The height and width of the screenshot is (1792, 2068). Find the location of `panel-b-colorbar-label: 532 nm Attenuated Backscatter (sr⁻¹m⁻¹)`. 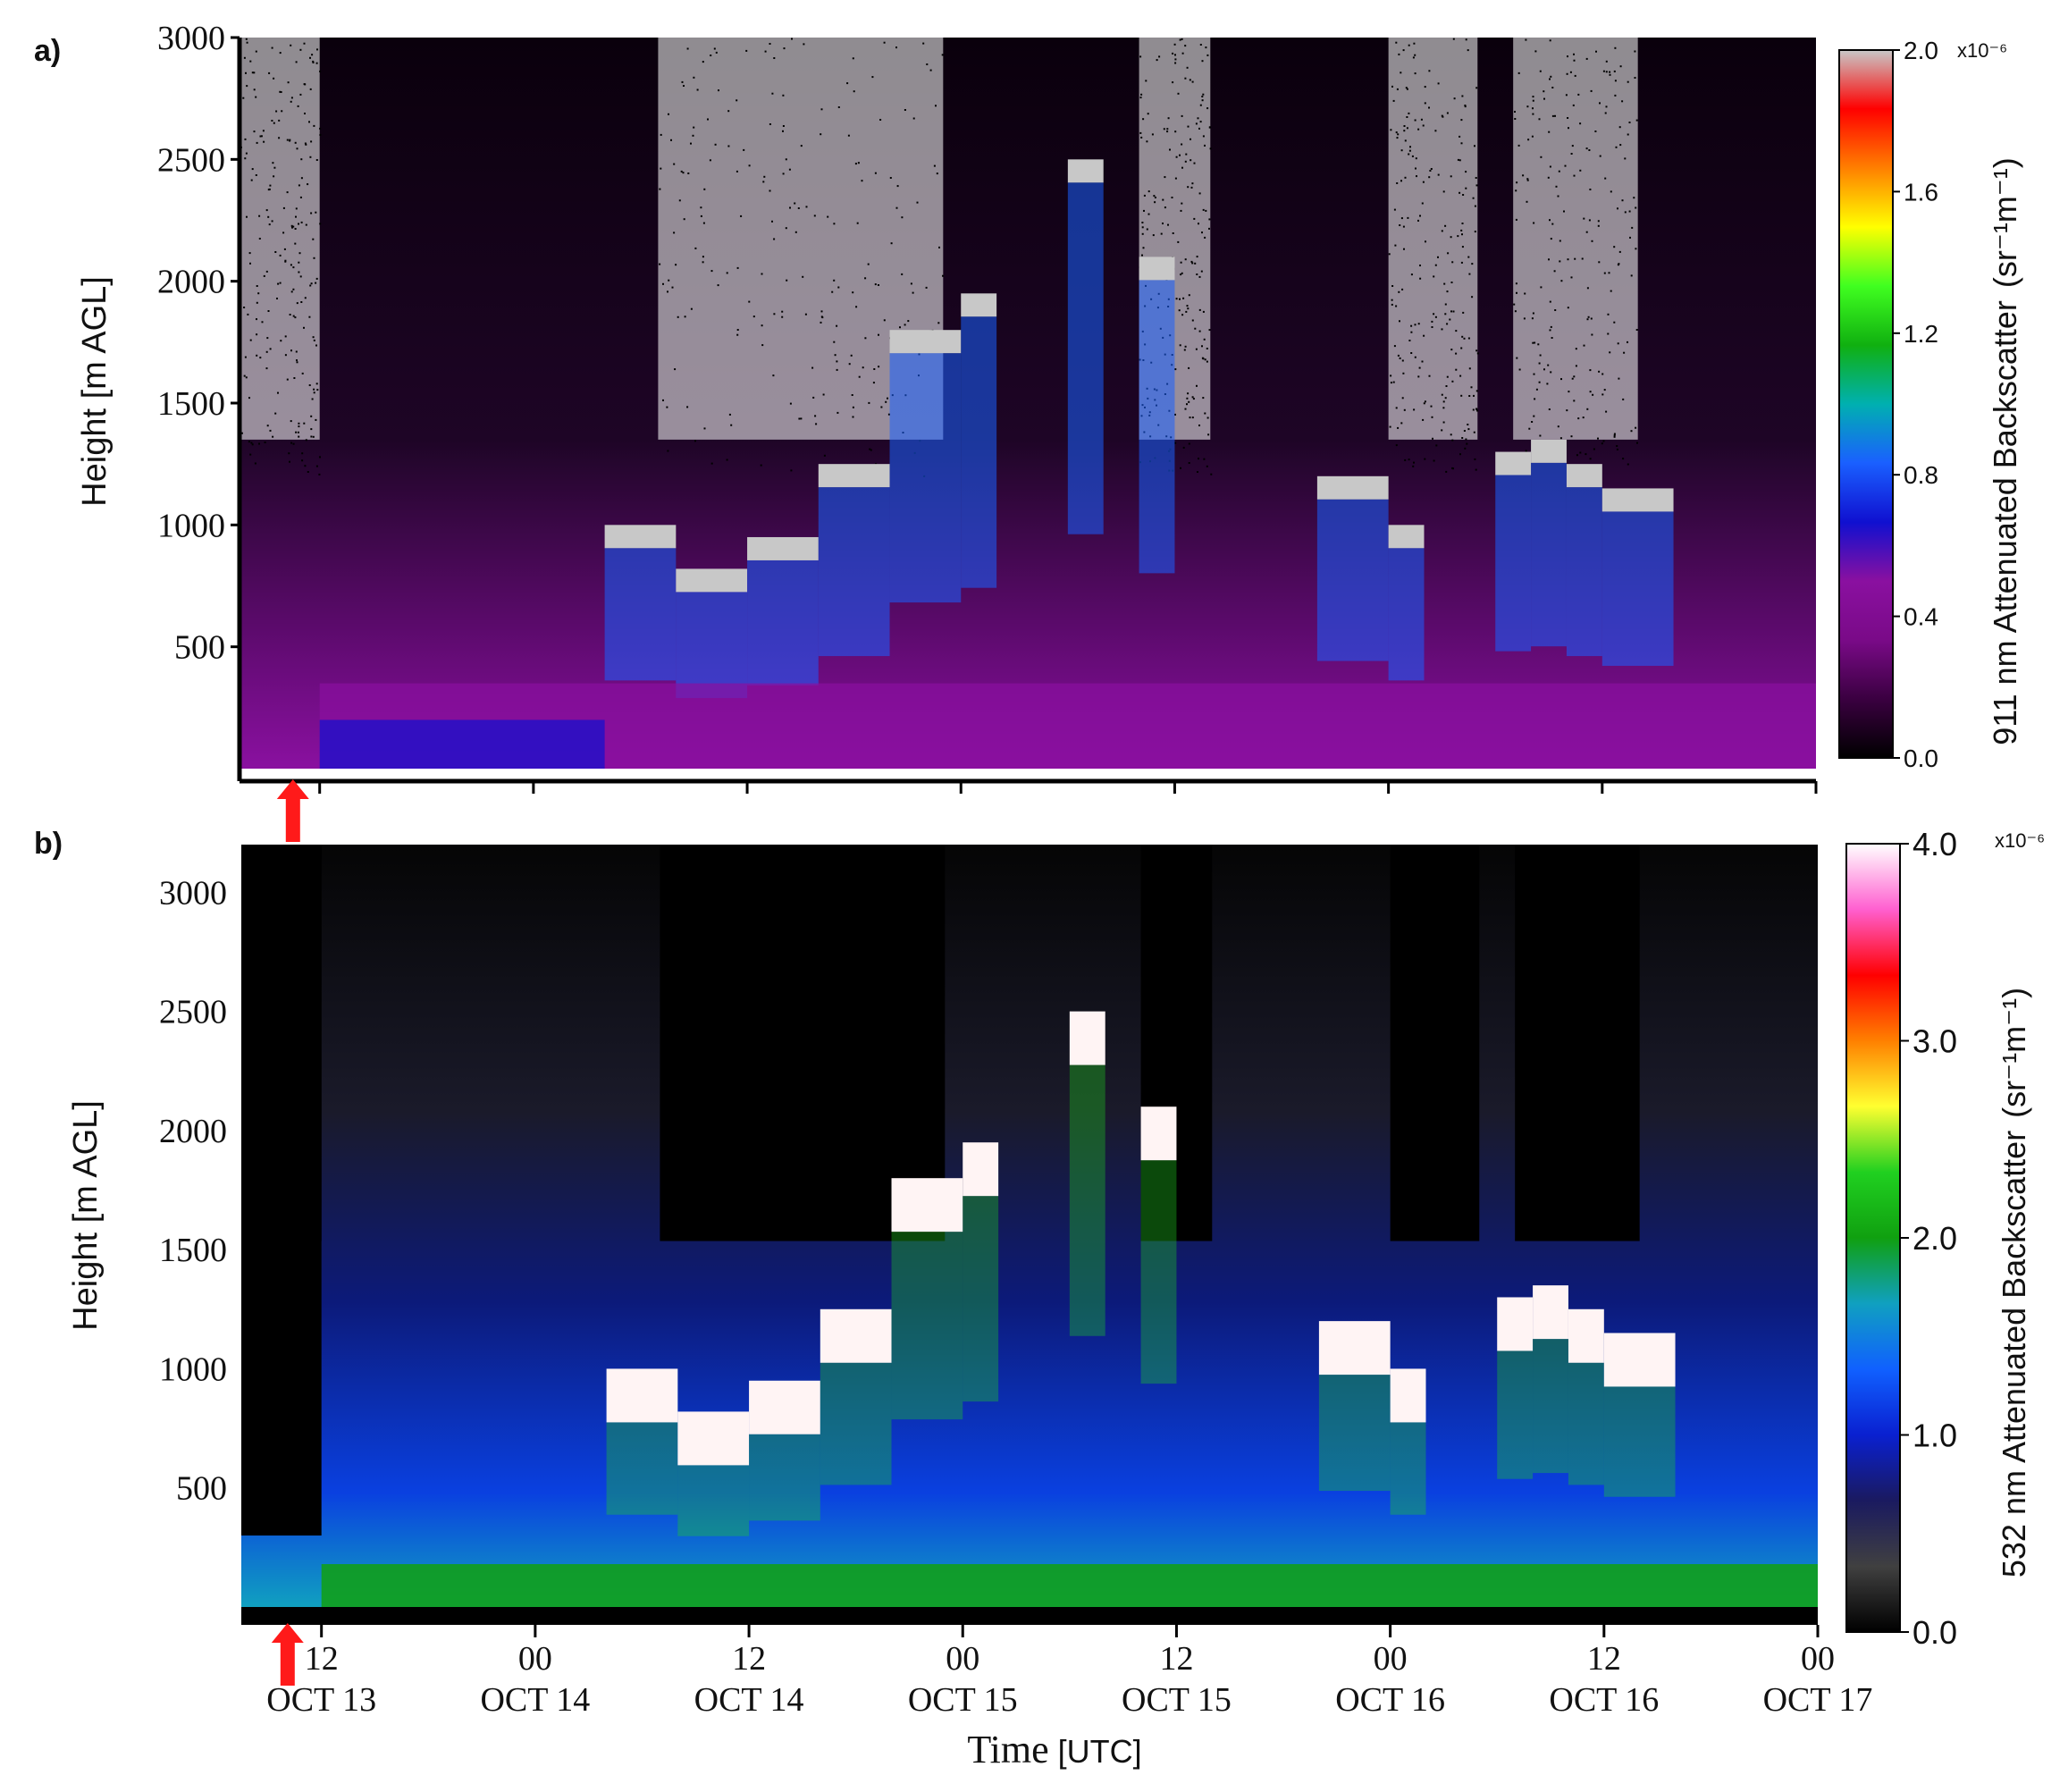

panel-b-colorbar-label: 532 nm Attenuated Backscatter (sr⁻¹m⁻¹) is located at coordinates (2014, 1283).